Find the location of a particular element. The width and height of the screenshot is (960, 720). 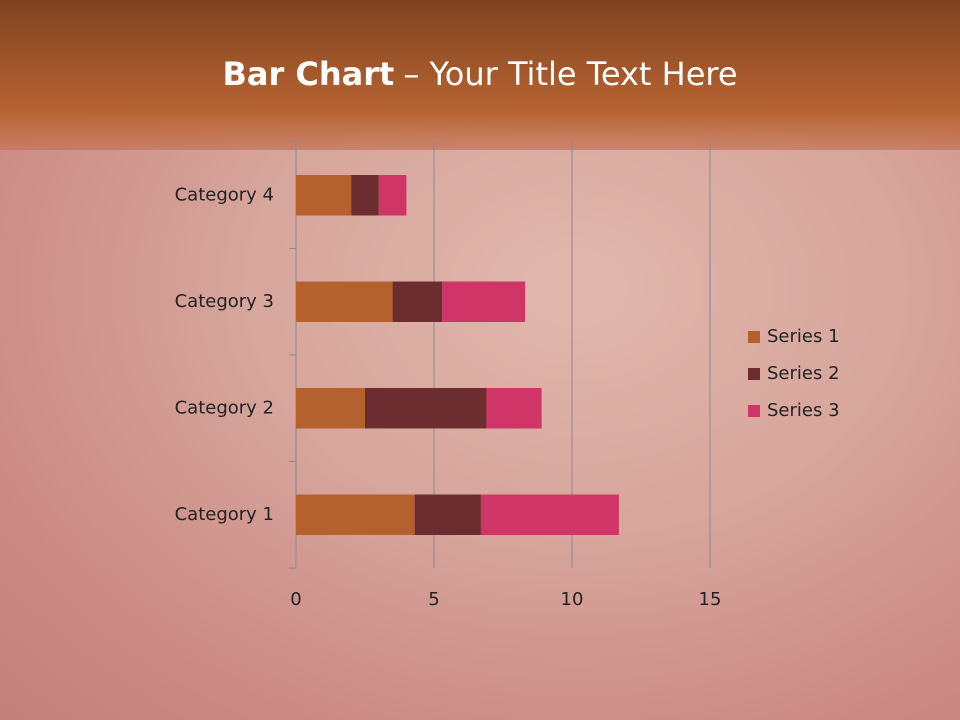

x-tick-label: 15 is located at coordinates (710, 599).